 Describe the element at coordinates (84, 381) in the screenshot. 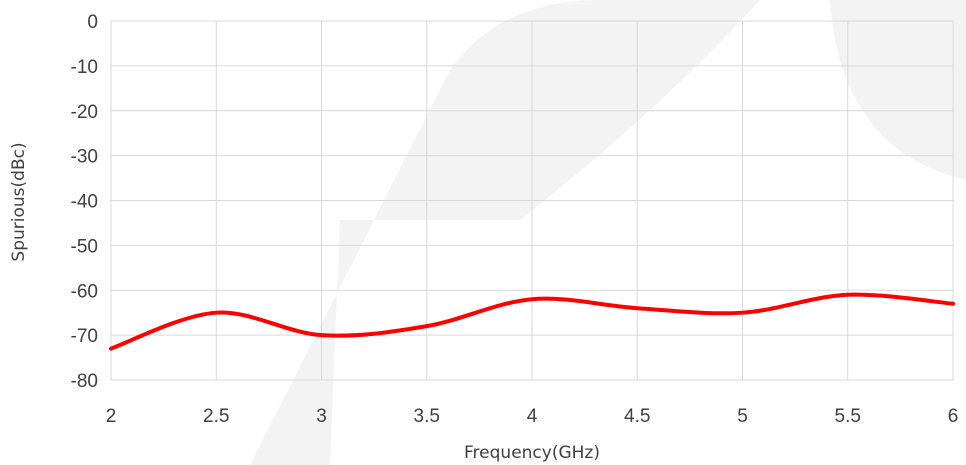

I see `y-tick-label: -80` at that location.